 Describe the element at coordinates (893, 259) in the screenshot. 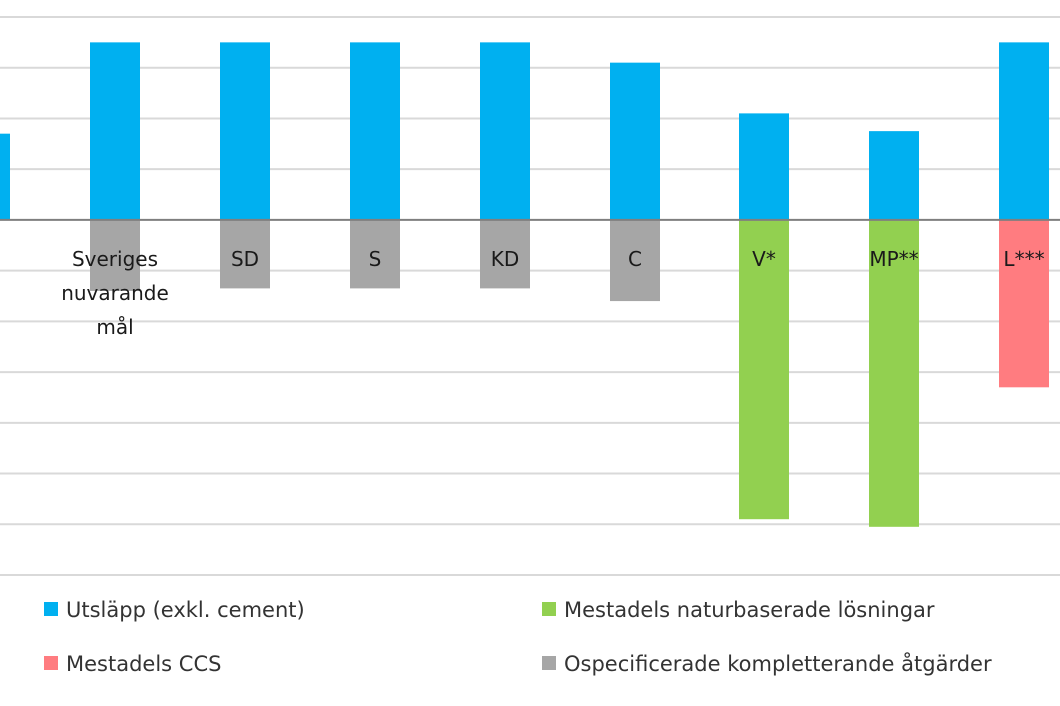

I see `category-label: MP**` at that location.